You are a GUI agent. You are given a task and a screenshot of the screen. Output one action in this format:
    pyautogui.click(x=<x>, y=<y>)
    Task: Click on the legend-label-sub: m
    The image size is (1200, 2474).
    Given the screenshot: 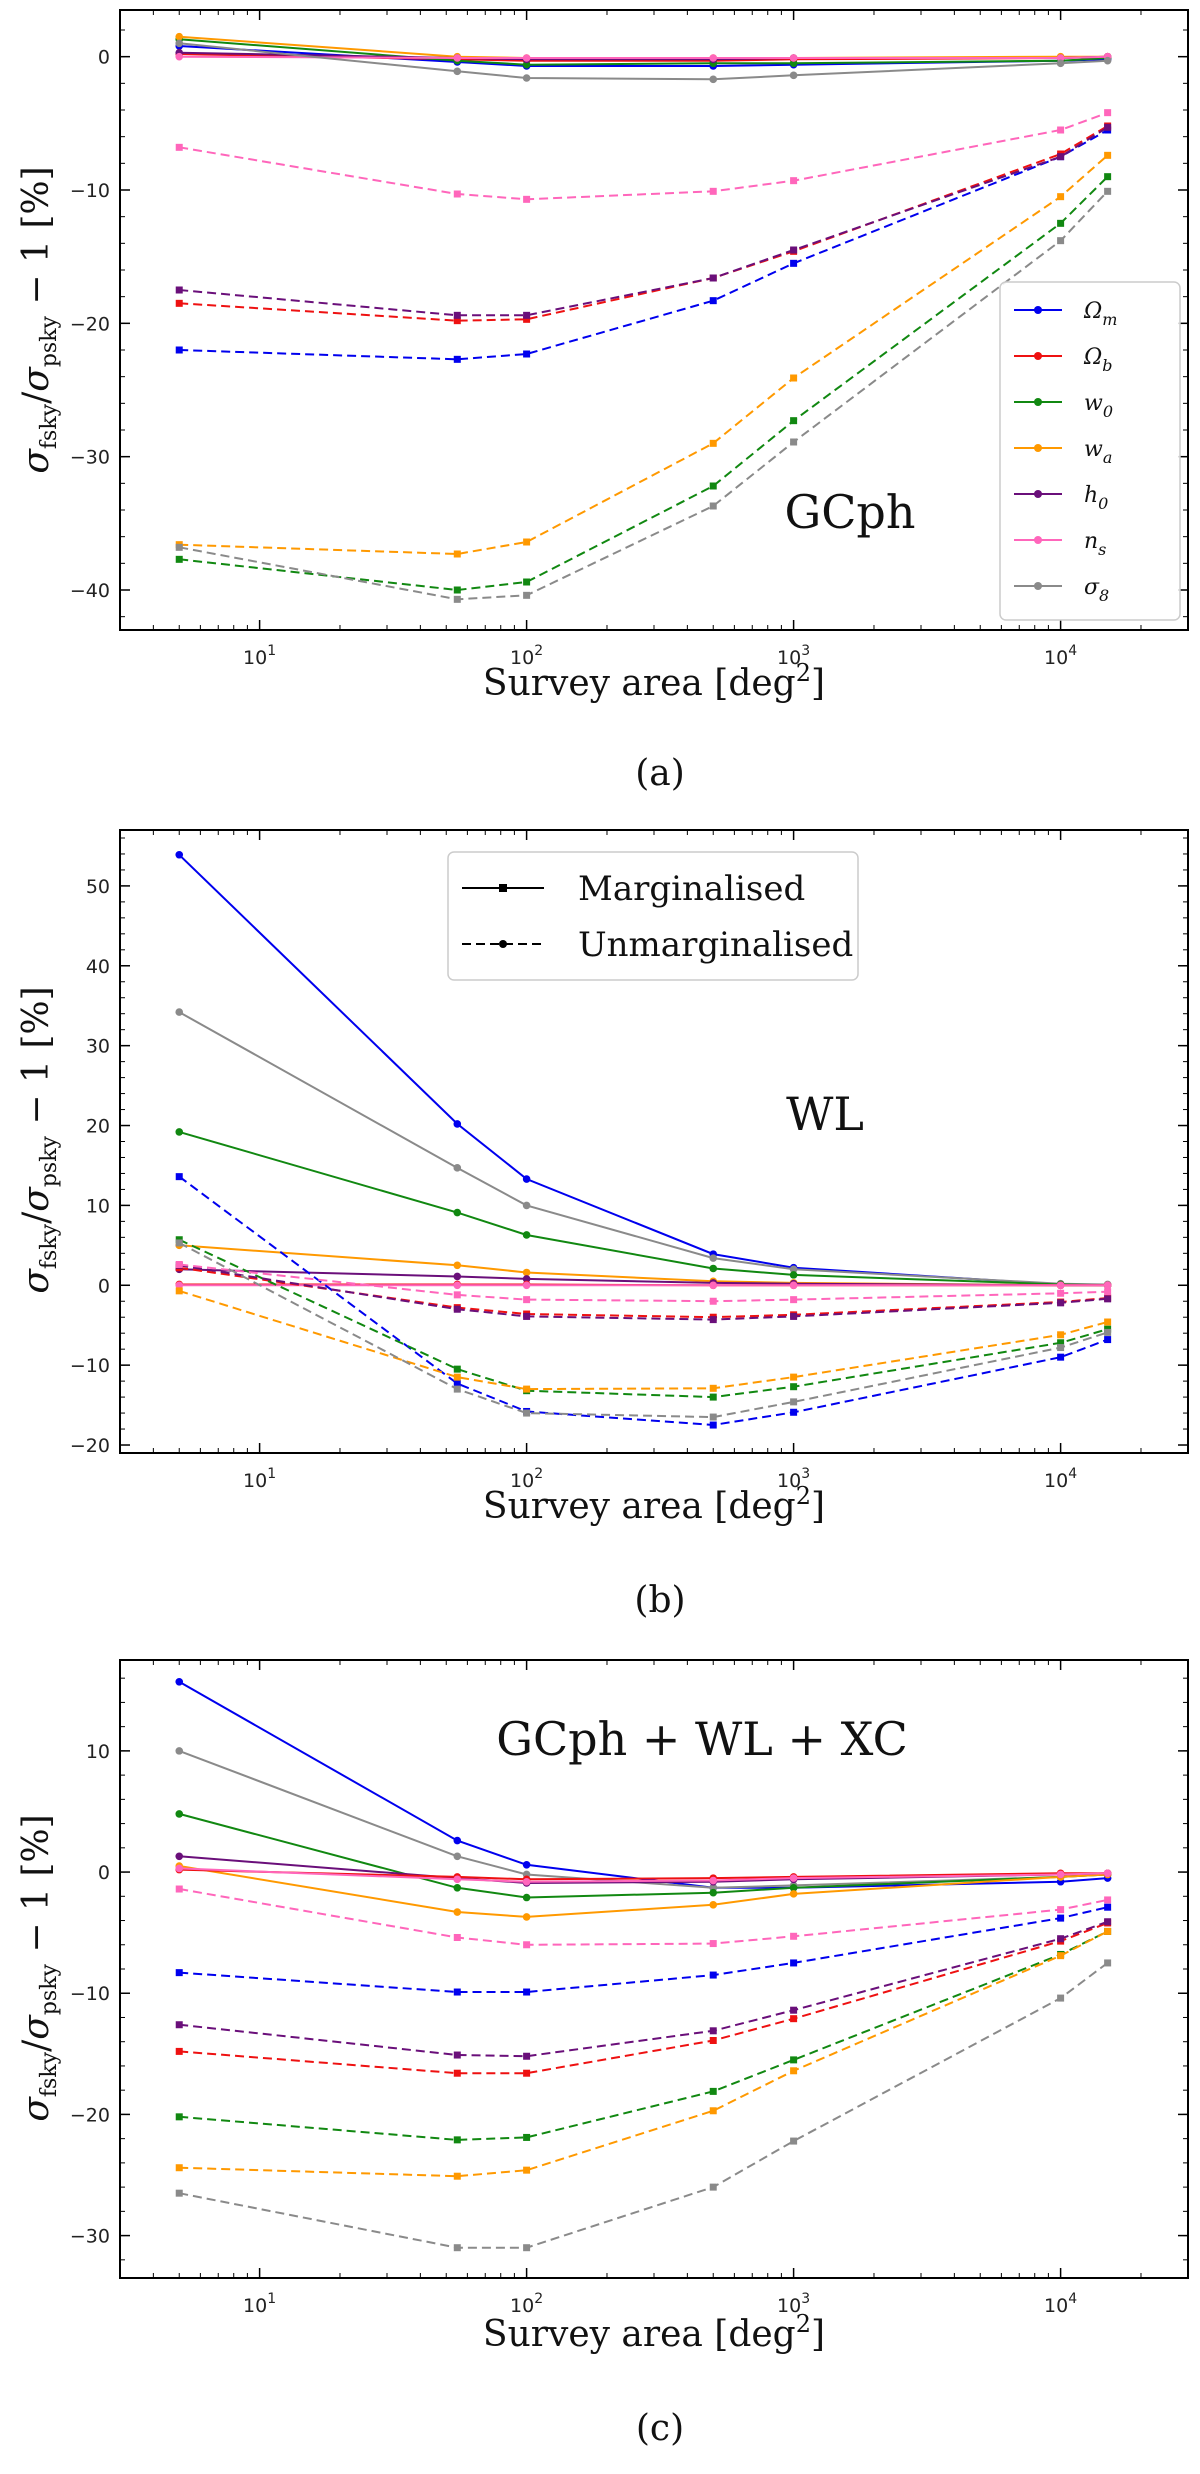 What is the action you would take?
    pyautogui.click(x=1109, y=319)
    